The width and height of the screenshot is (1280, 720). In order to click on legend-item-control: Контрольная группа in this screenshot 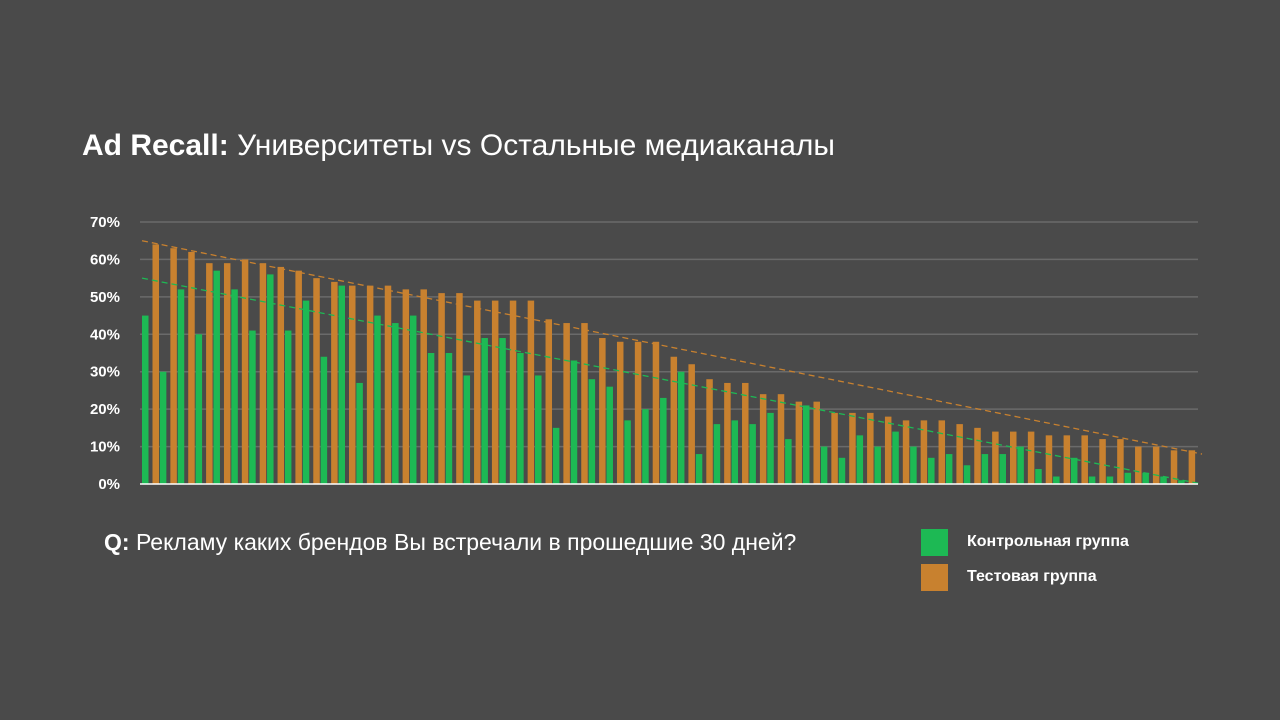, I will do `click(1025, 542)`.